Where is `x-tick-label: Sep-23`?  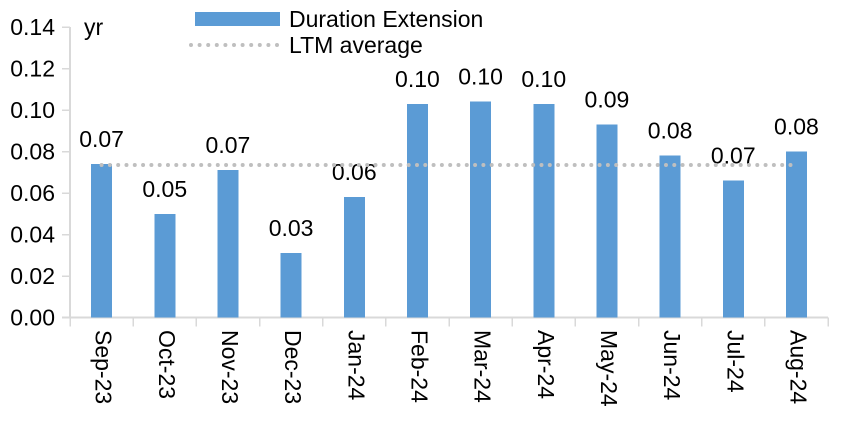
x-tick-label: Sep-23 is located at coordinates (104, 367).